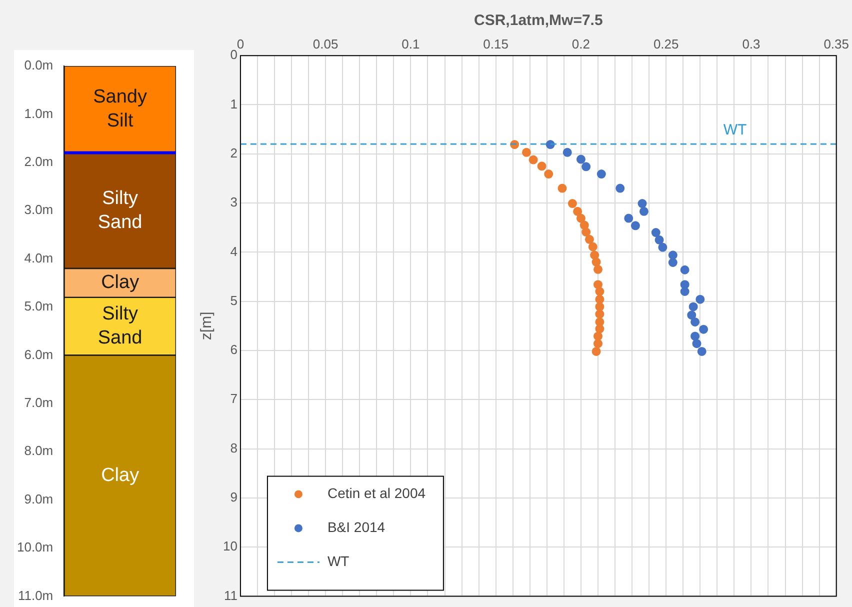 The width and height of the screenshot is (852, 607). Describe the element at coordinates (325, 44) in the screenshot. I see `x-tick-label: 0.05` at that location.